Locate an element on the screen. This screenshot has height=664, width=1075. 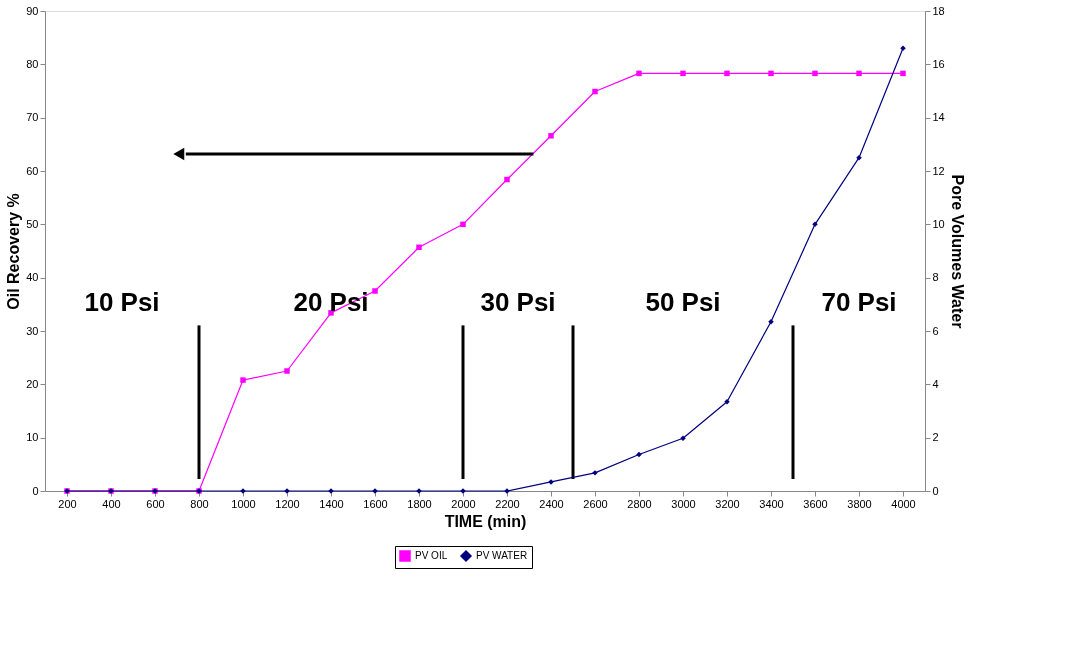
annotation: 50 Psi is located at coordinates (683, 301).